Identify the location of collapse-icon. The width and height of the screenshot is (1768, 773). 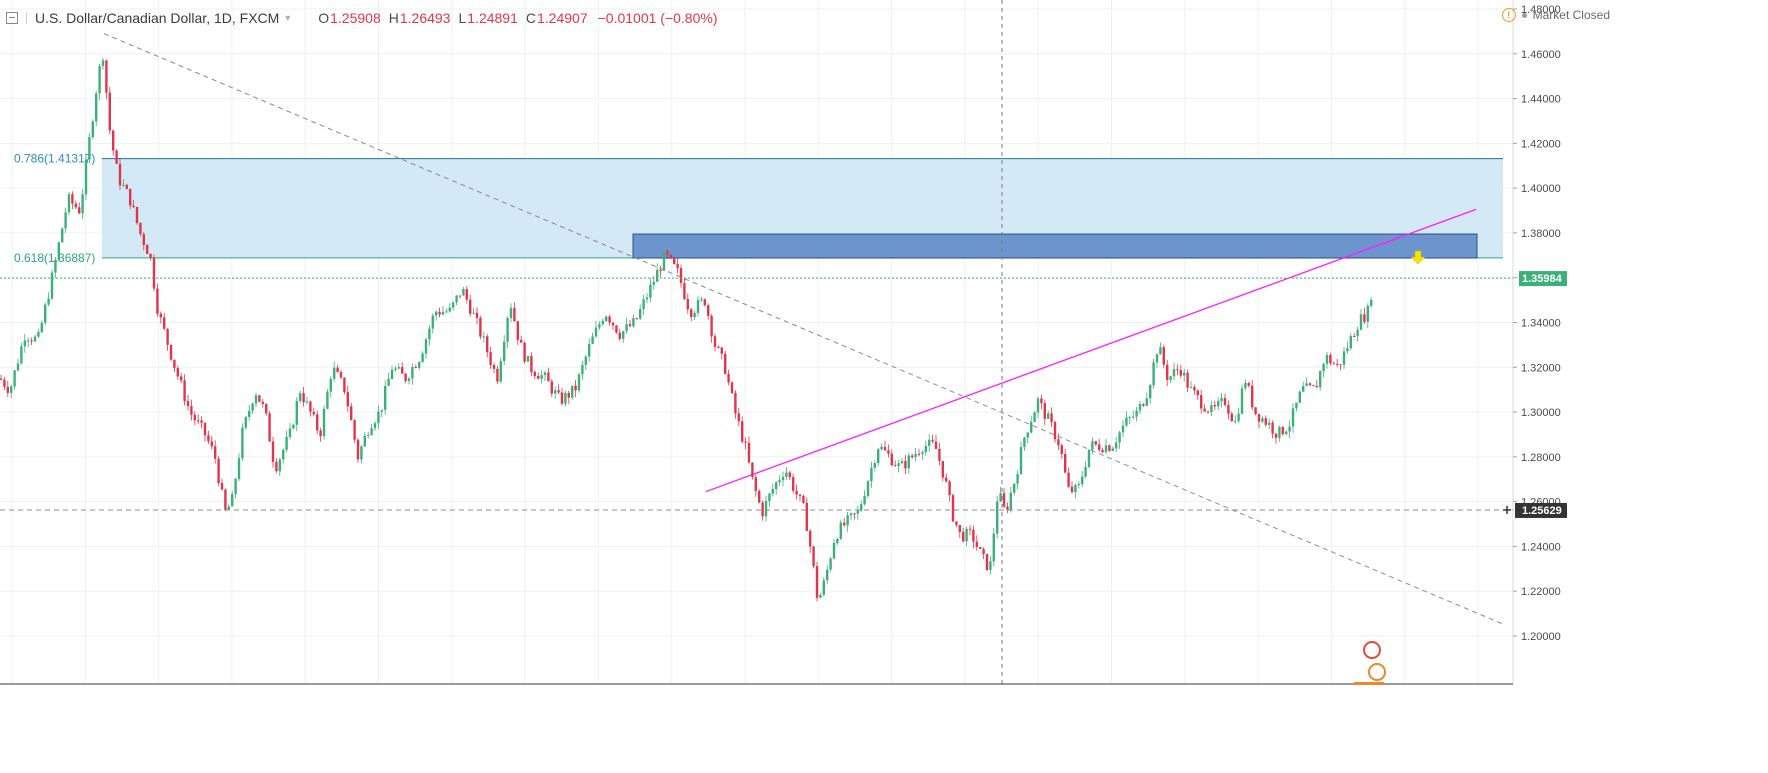
(12, 18).